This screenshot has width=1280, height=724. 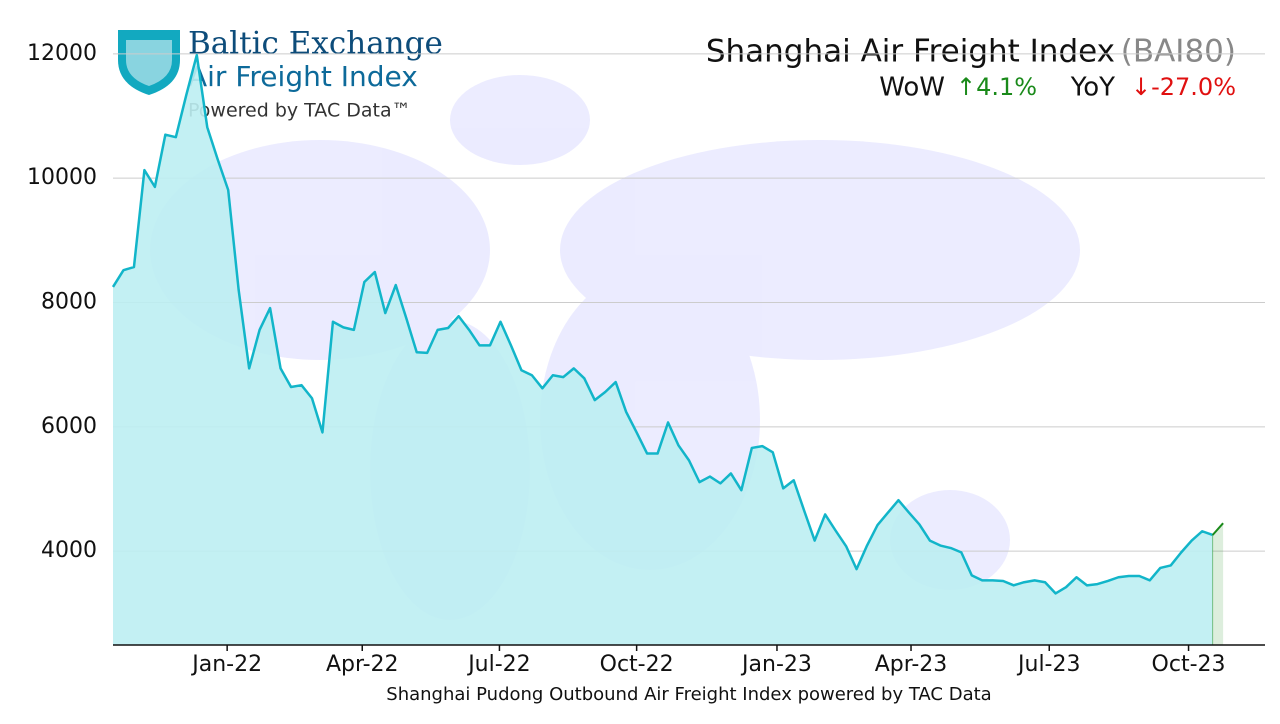 What do you see at coordinates (912, 88) in the screenshot?
I see `wow-label: WoW` at bounding box center [912, 88].